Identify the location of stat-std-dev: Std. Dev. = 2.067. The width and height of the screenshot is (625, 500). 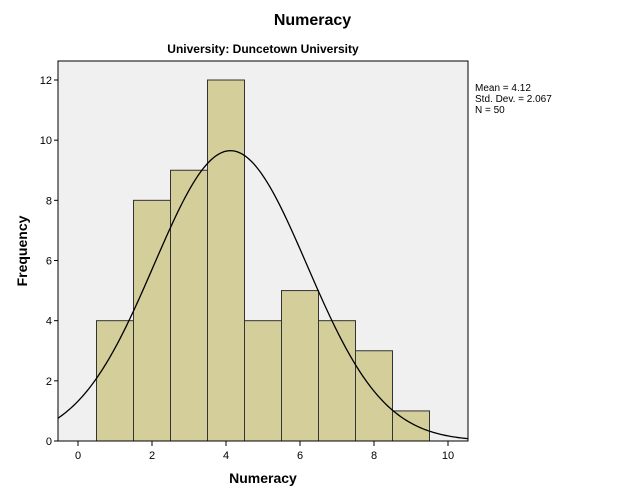
(513, 99).